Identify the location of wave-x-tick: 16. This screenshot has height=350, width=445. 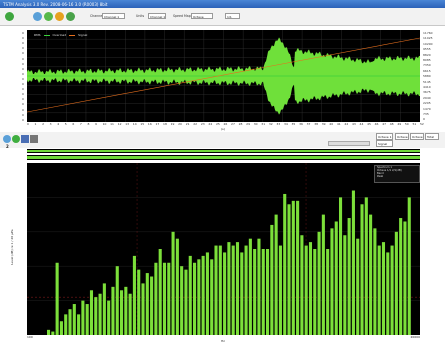
(149, 124).